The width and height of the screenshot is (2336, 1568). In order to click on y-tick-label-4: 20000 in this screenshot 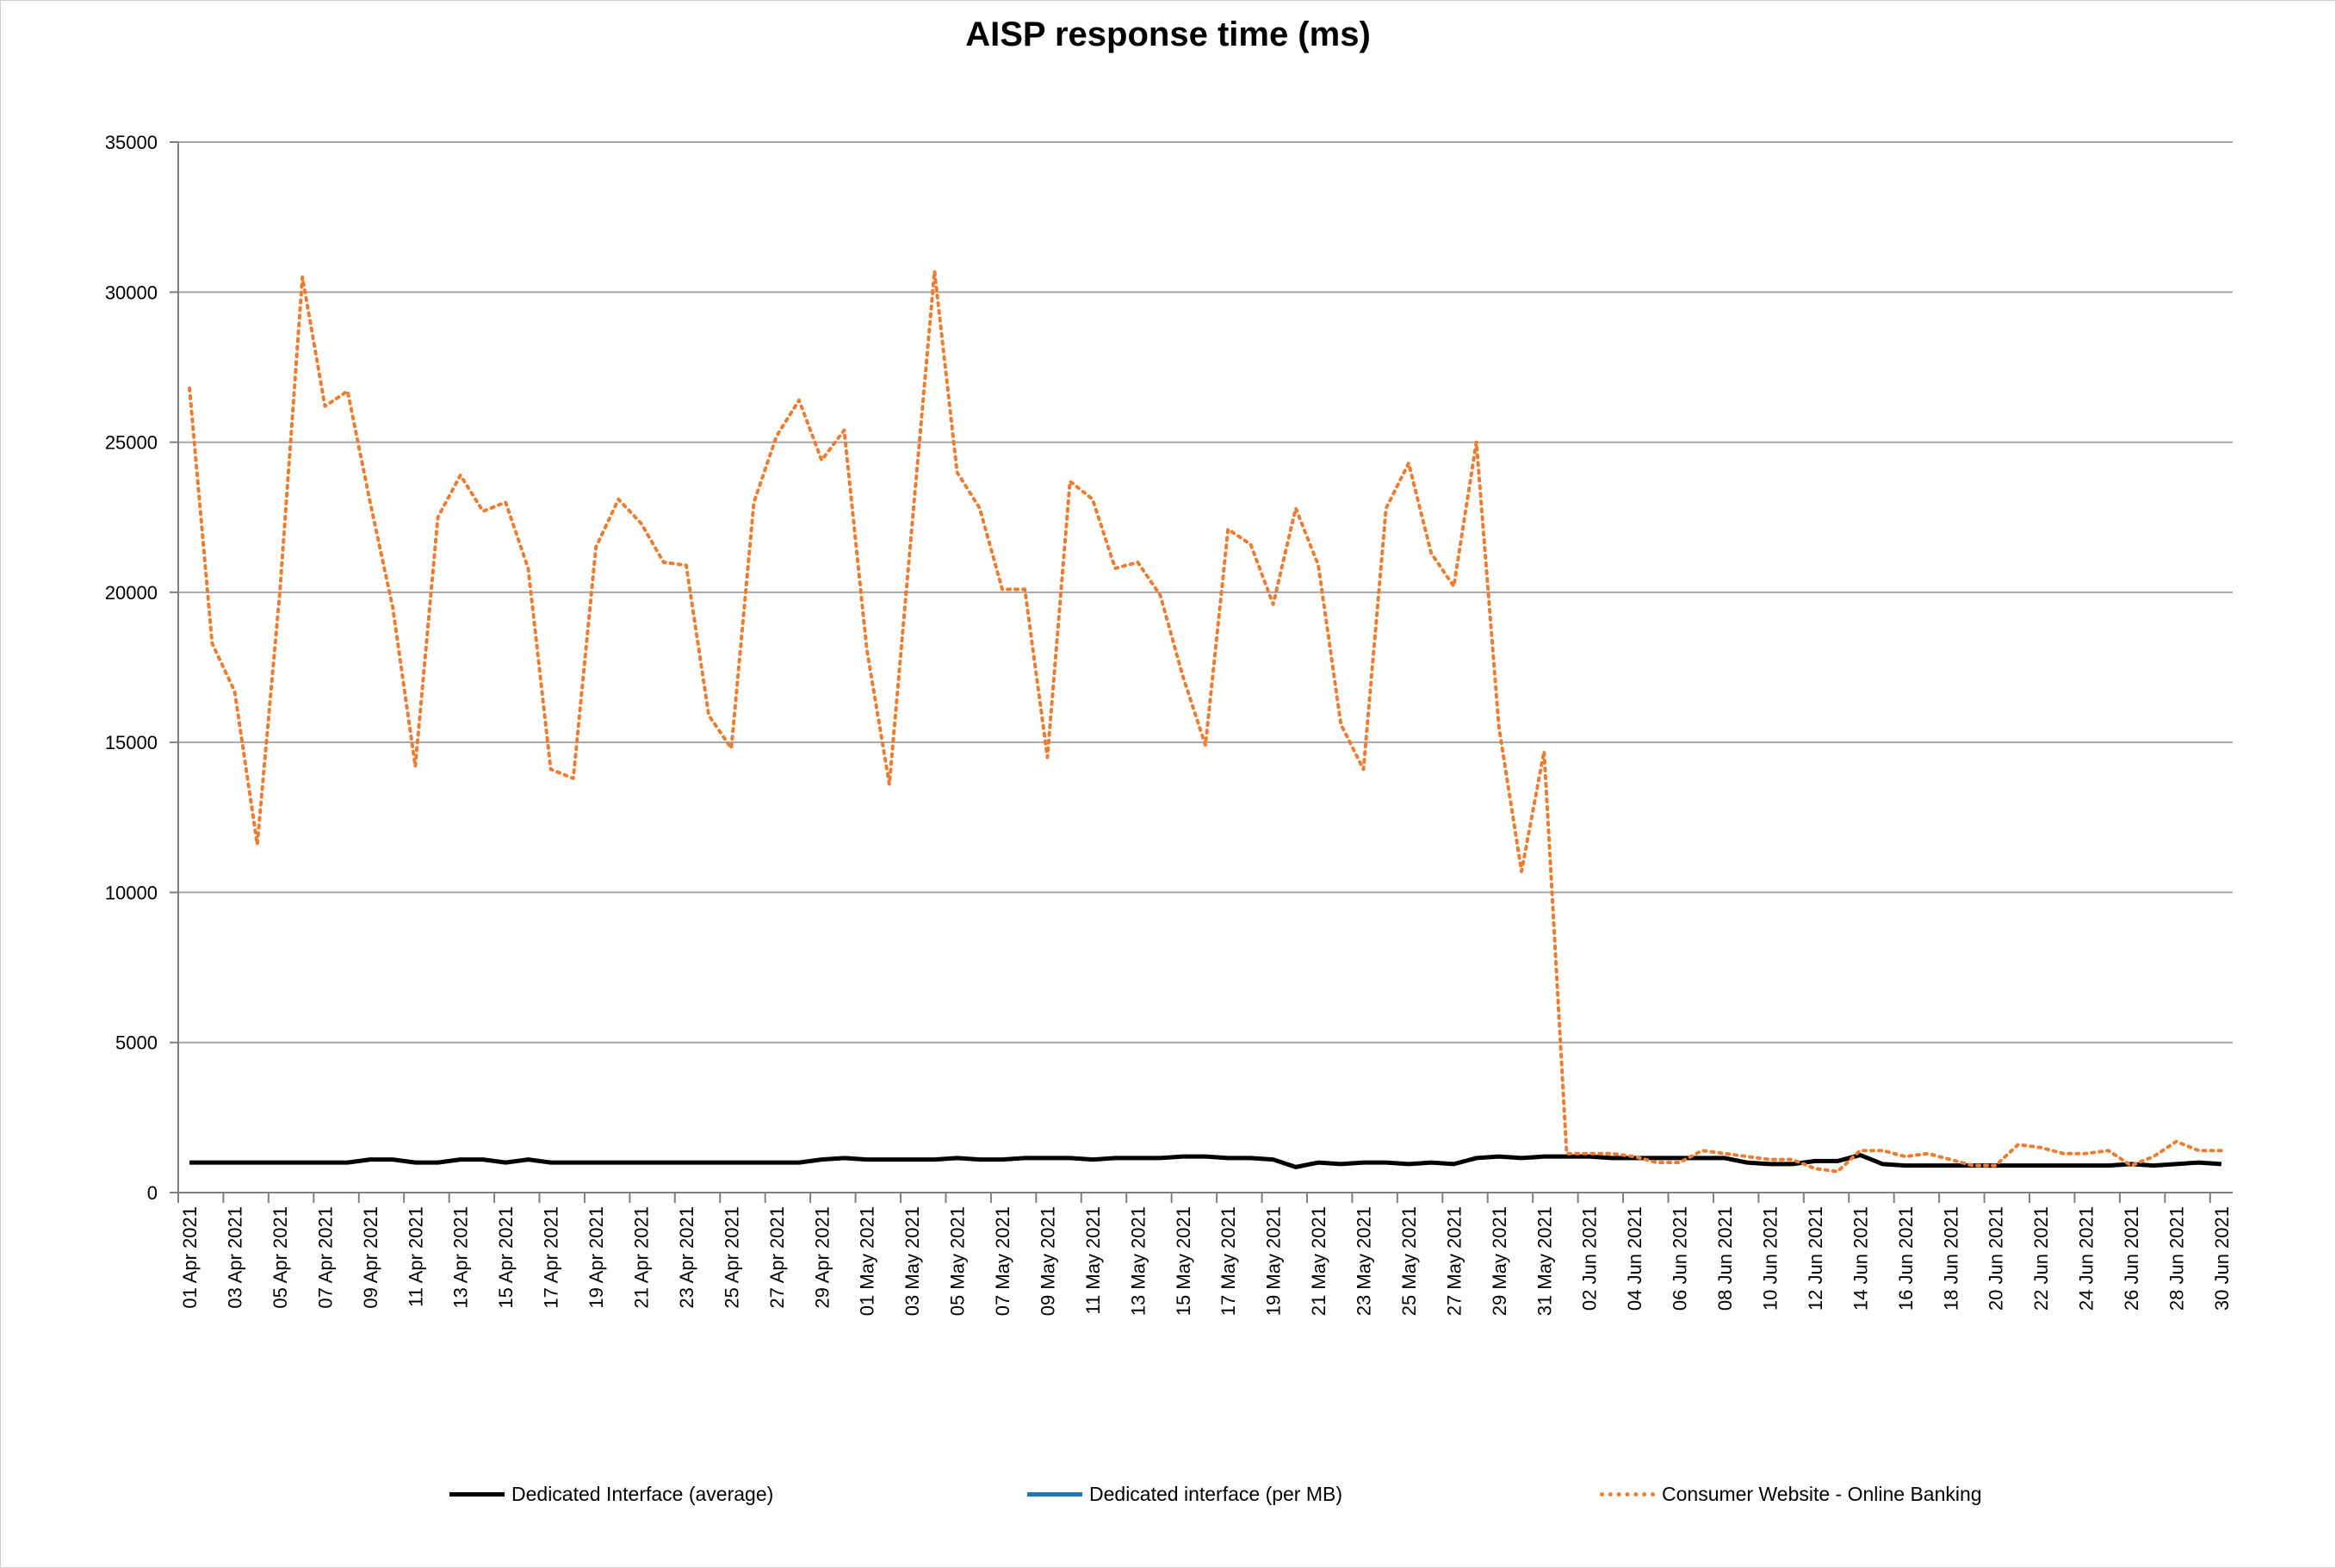, I will do `click(131, 593)`.